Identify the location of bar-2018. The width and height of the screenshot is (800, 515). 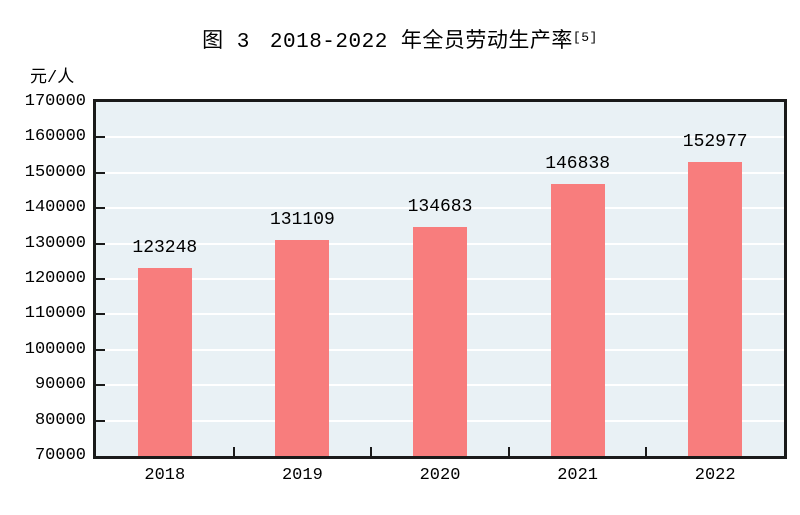
(164, 361).